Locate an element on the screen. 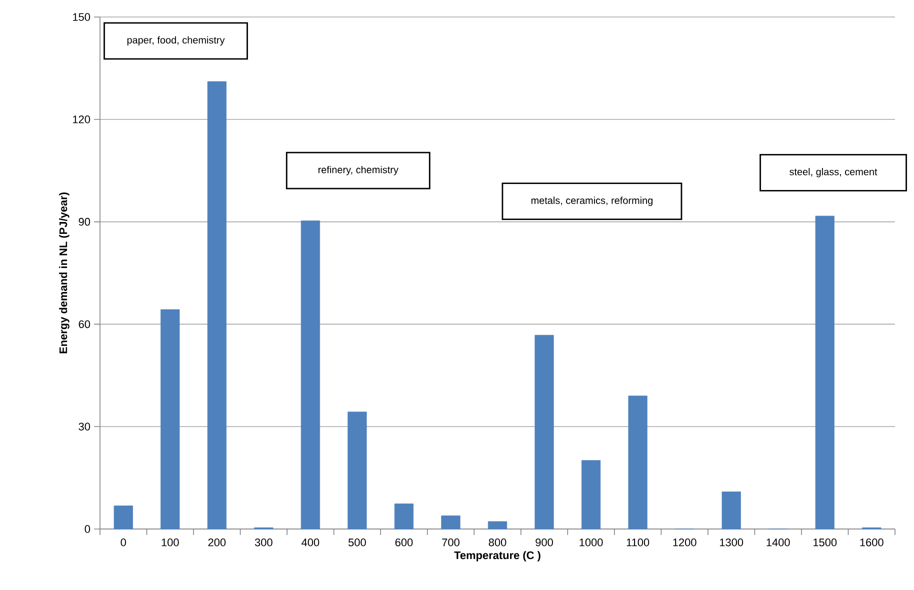  x-tick-label: 700 is located at coordinates (451, 542).